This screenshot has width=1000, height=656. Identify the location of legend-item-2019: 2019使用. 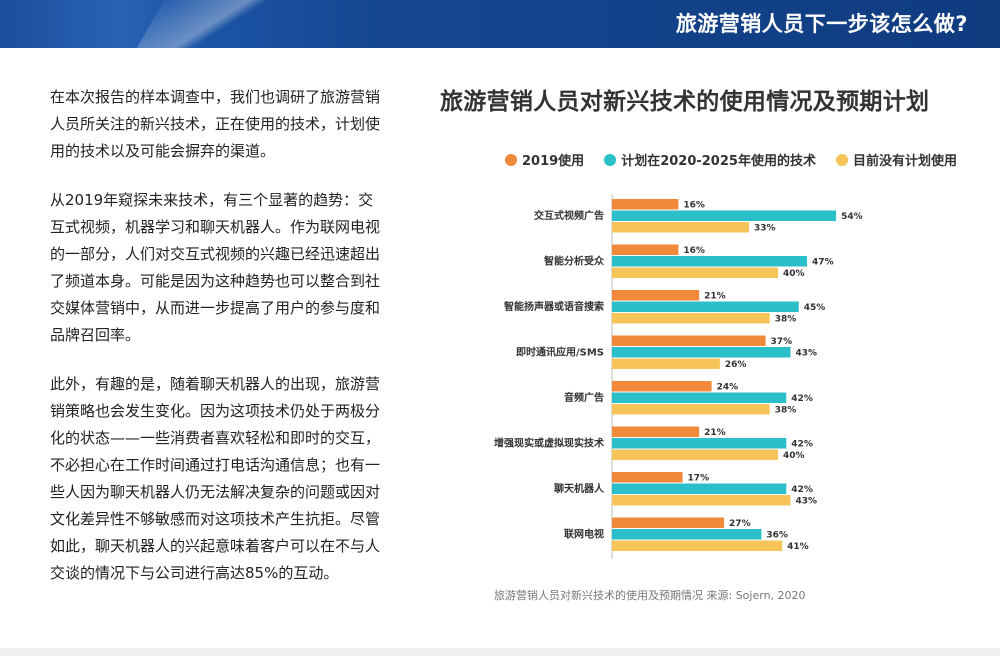
(544, 159).